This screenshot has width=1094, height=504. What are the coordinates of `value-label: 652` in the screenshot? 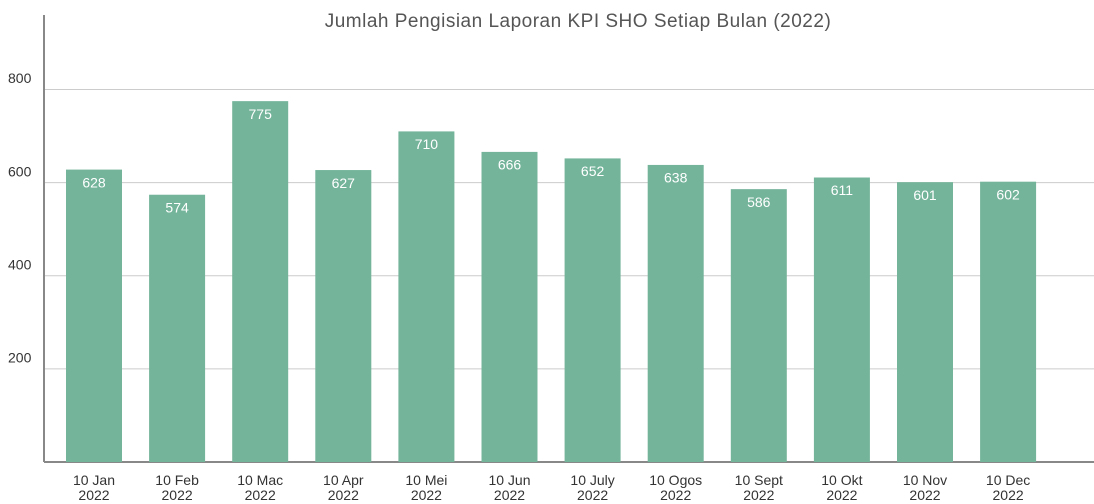 It's located at (593, 171).